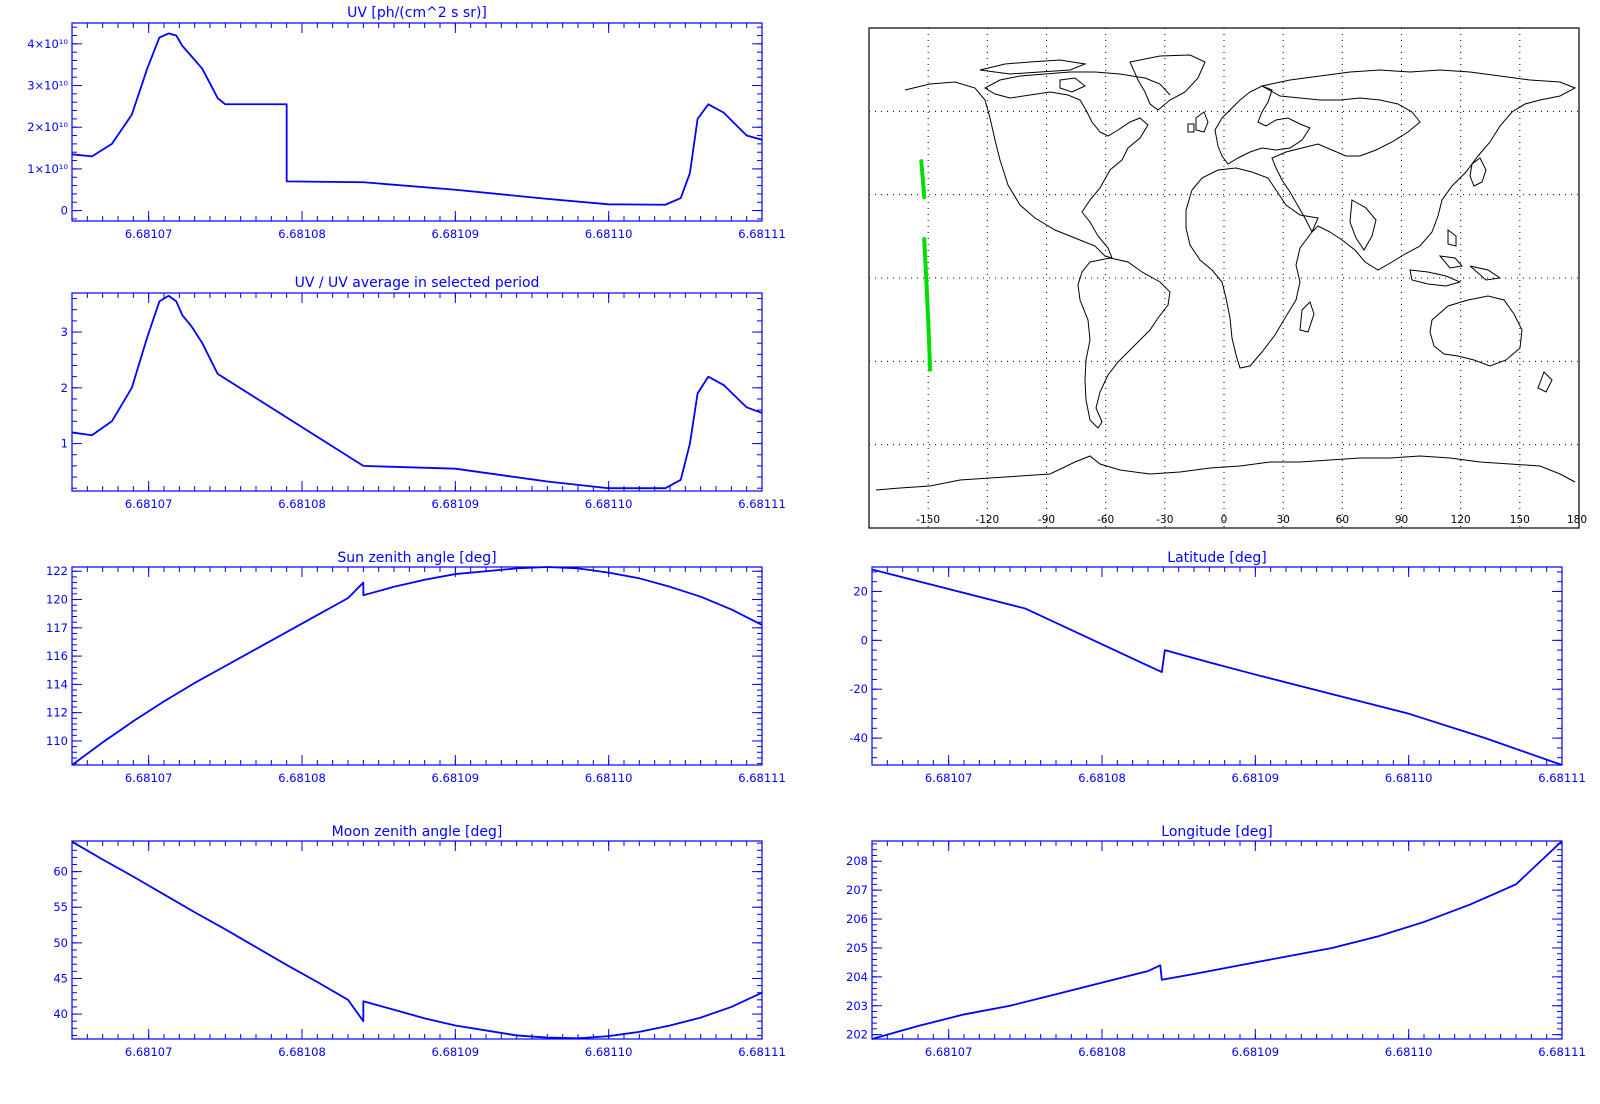 The height and width of the screenshot is (1104, 1600). Describe the element at coordinates (417, 119) in the screenshot. I see `uv-series-line` at that location.